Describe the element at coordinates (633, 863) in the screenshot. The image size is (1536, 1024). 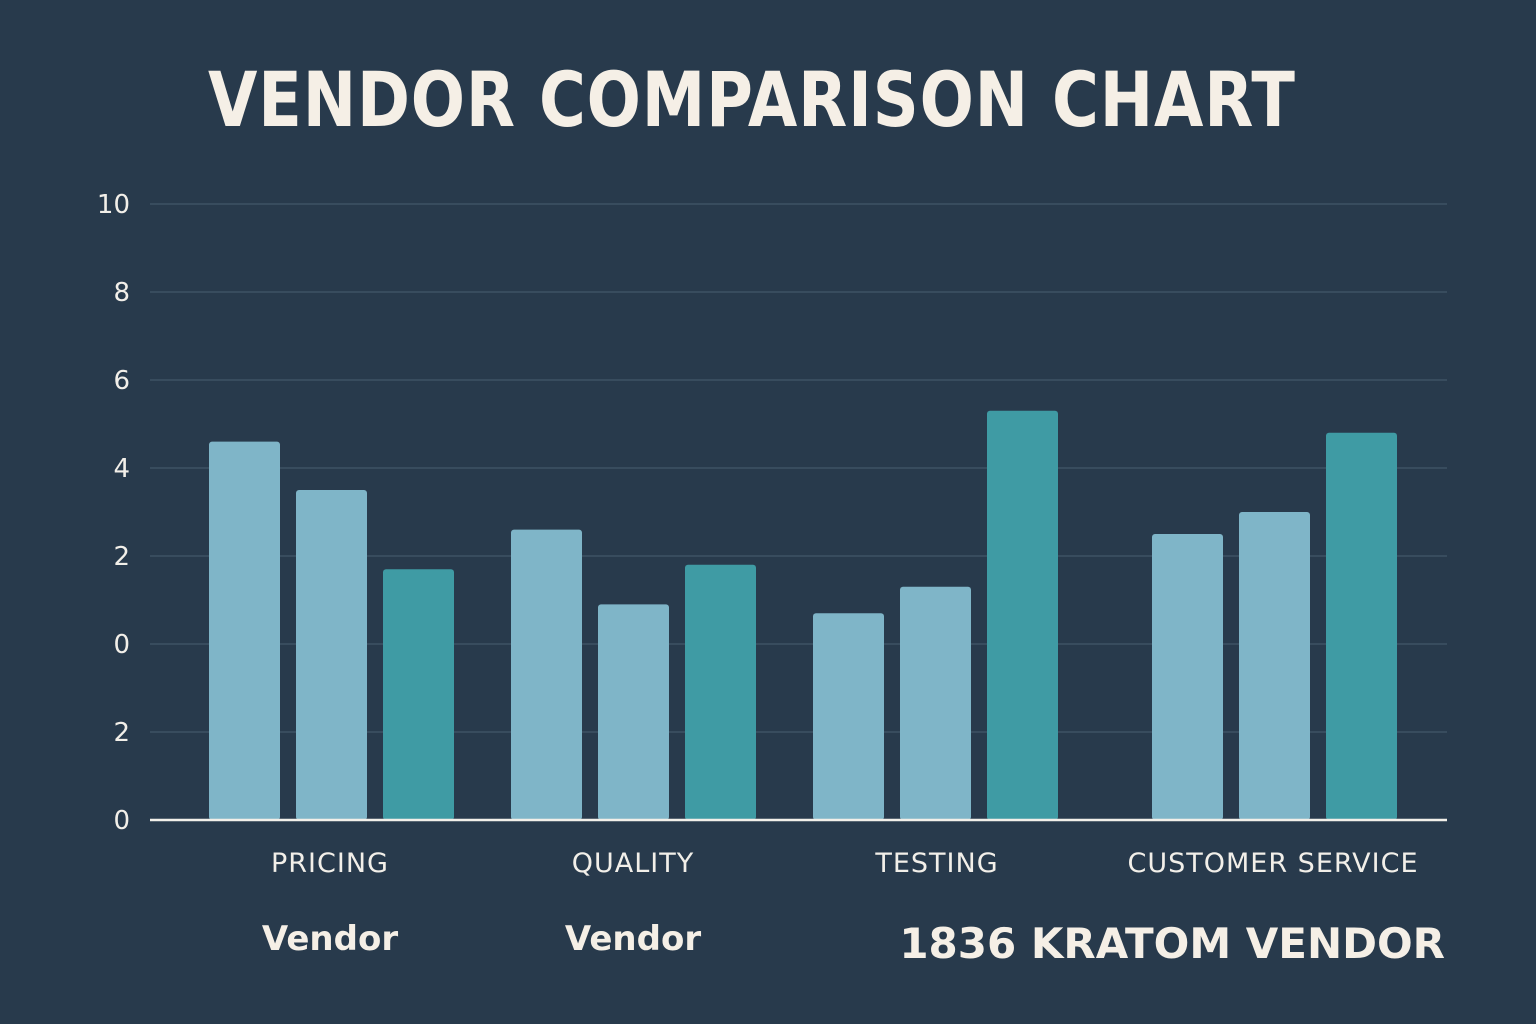
I see `x-category-label: QUALITY` at that location.